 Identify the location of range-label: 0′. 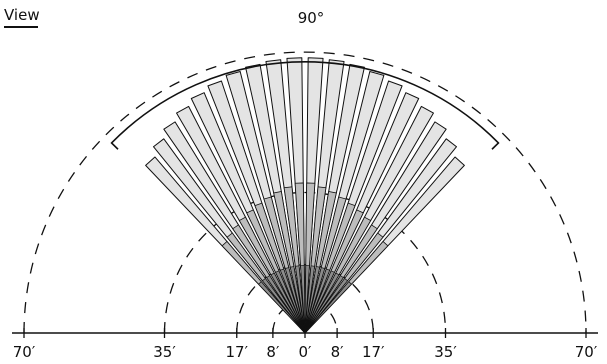
(306, 352).